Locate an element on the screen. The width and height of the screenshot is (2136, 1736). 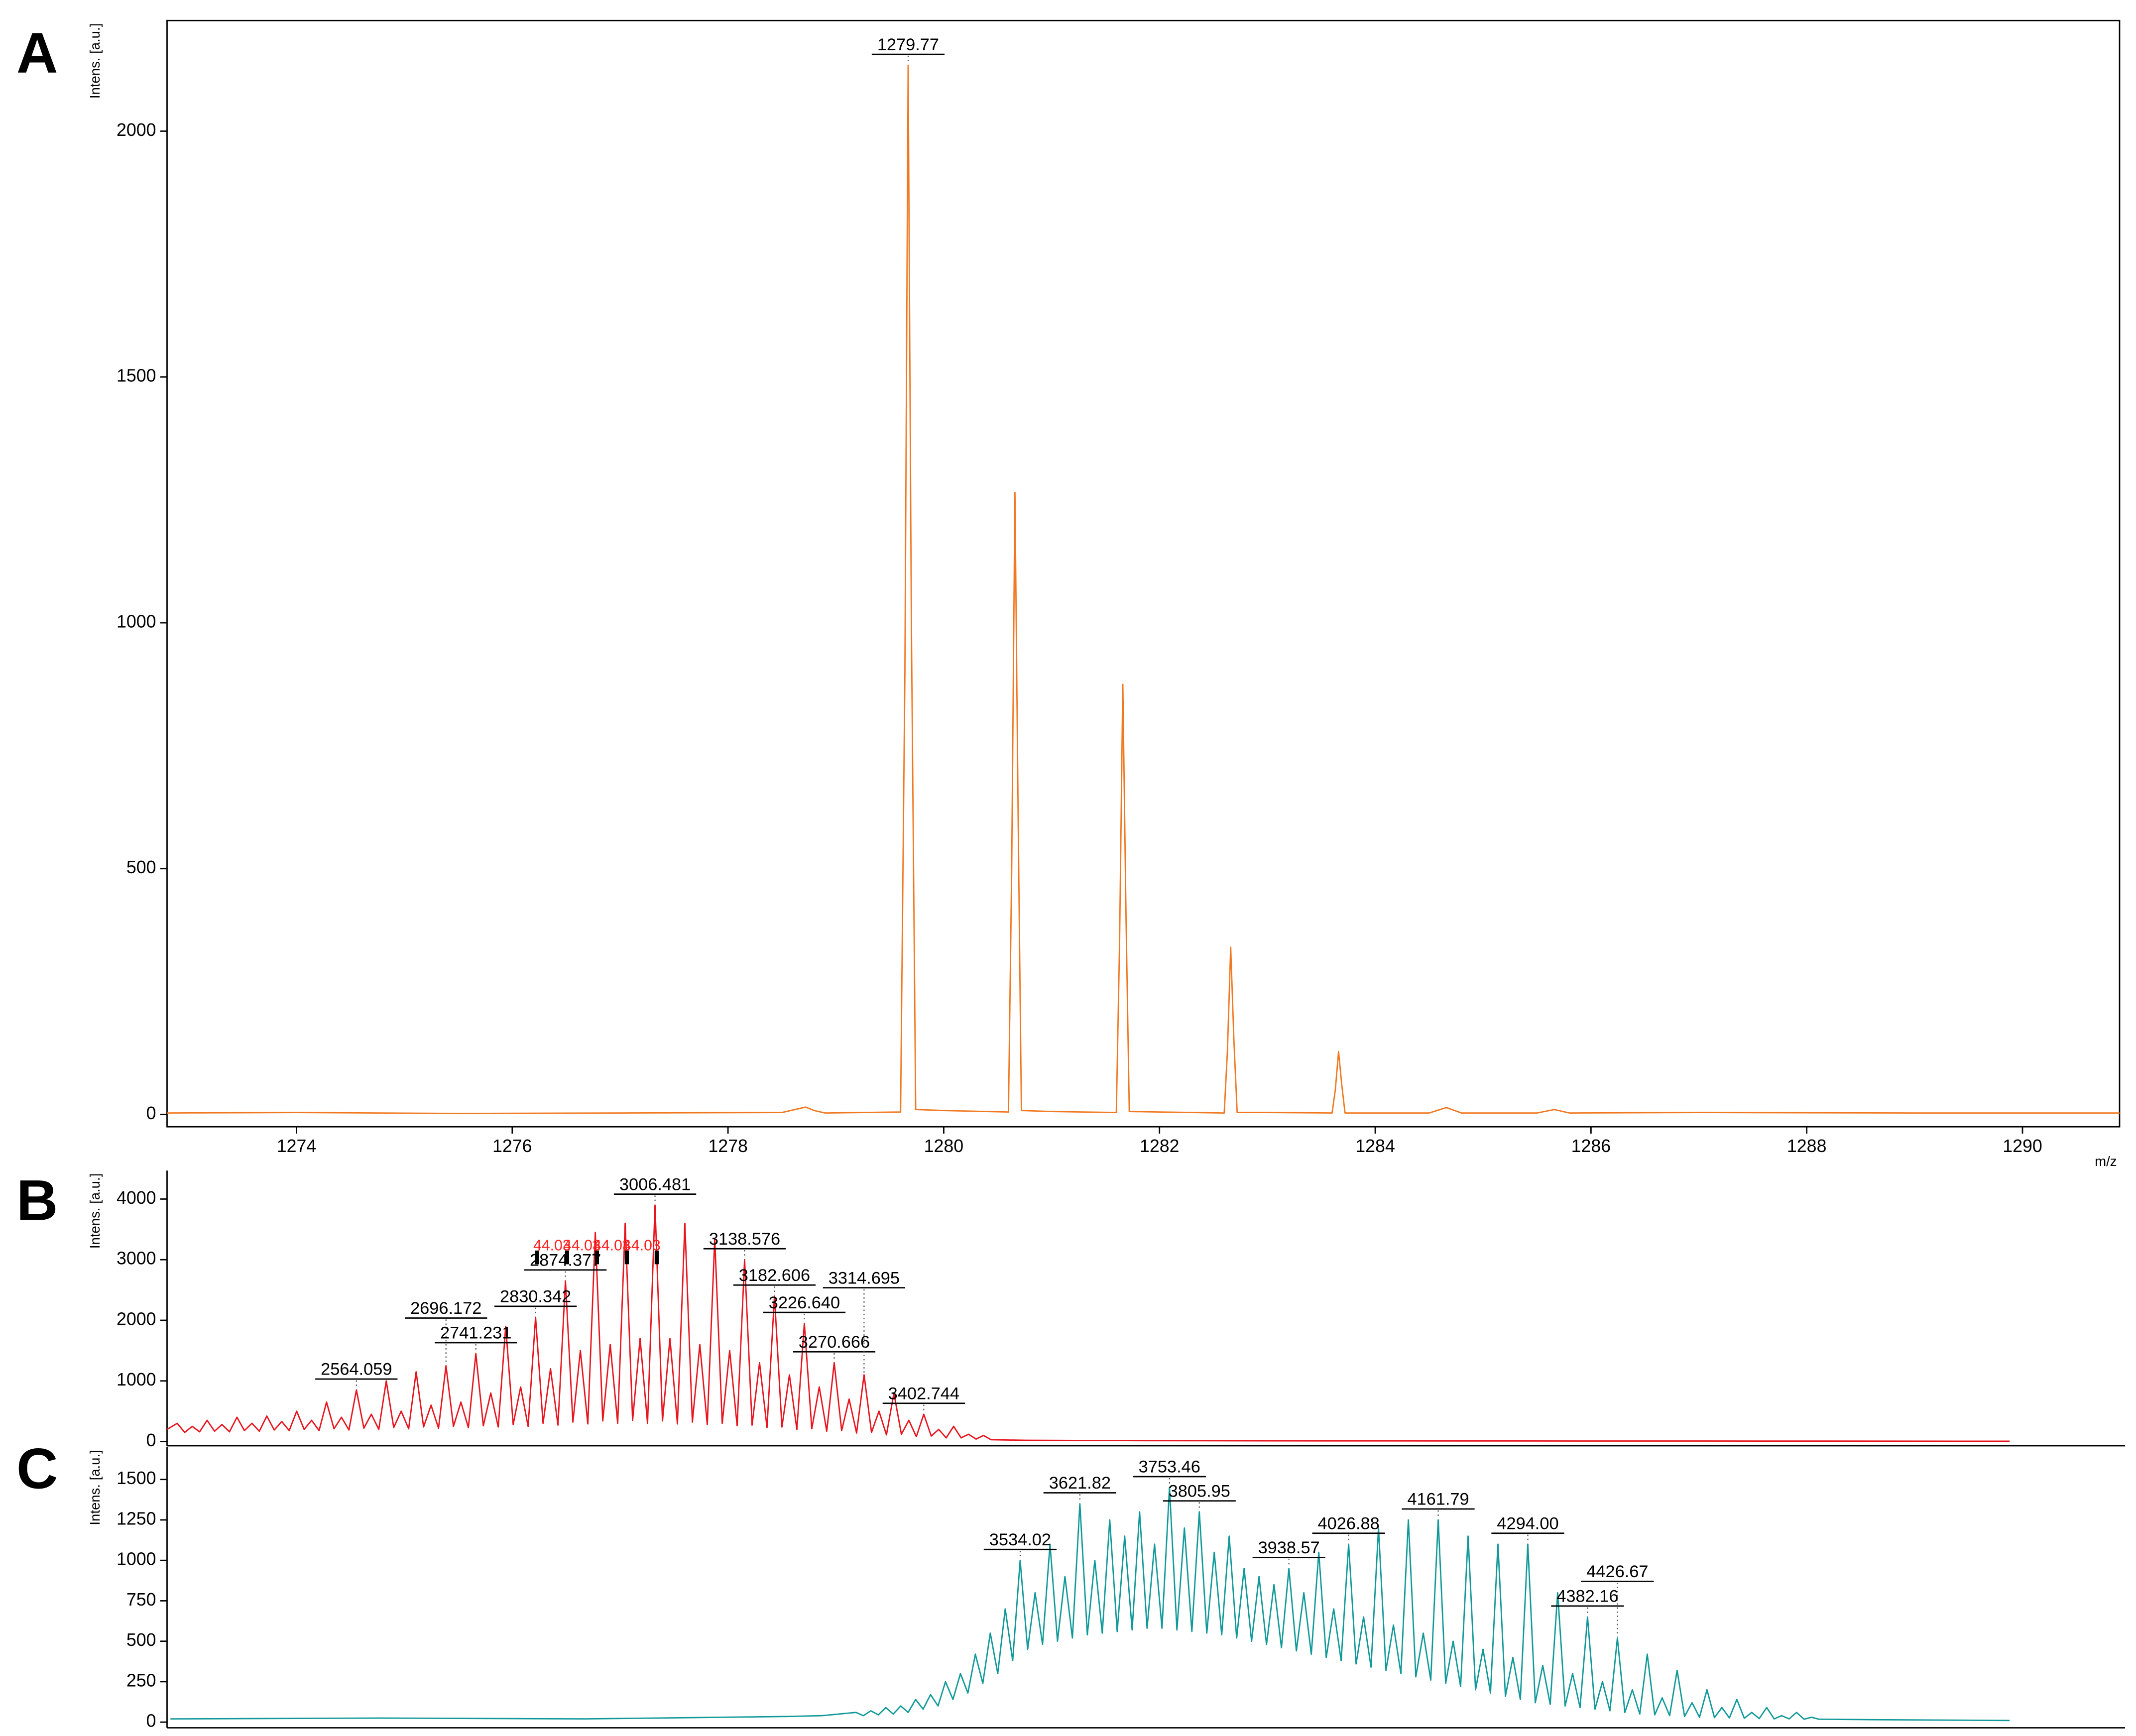
peak-label: 4382.16 is located at coordinates (1587, 1597).